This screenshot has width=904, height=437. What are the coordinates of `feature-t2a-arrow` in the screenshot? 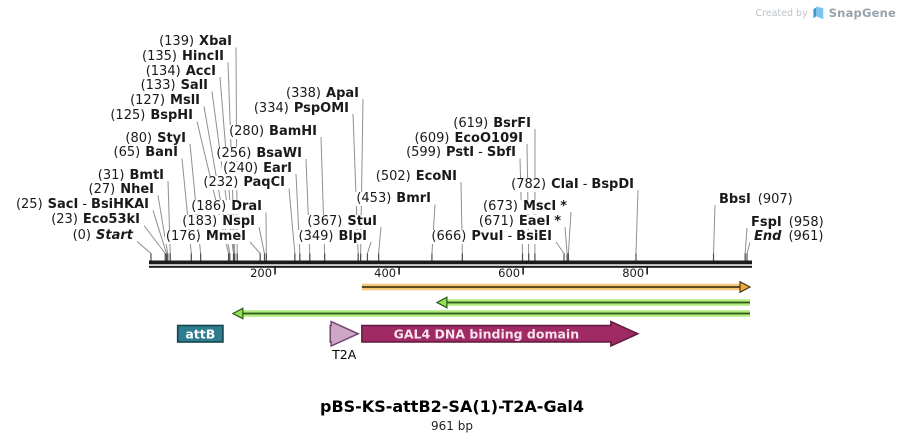 It's located at (344, 334).